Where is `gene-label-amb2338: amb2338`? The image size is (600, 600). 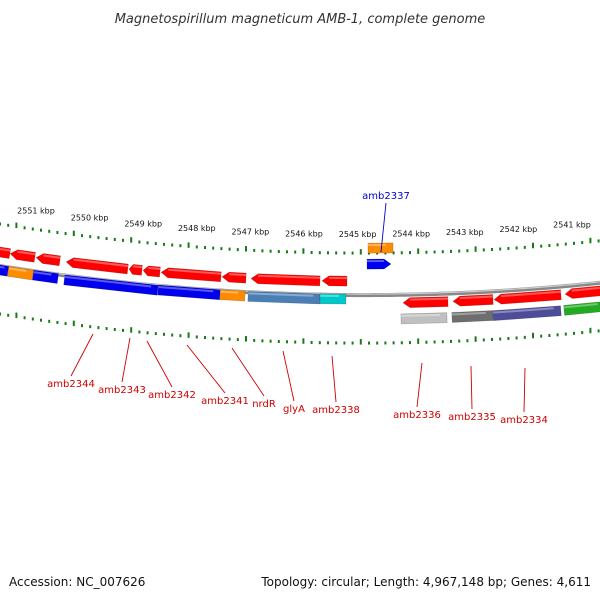 gene-label-amb2338: amb2338 is located at coordinates (336, 410).